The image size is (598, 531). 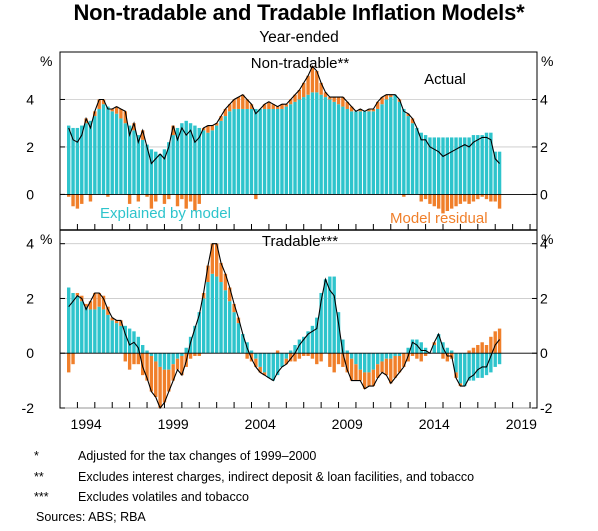 What do you see at coordinates (439, 218) in the screenshot?
I see `legend-residual: Model residual` at bounding box center [439, 218].